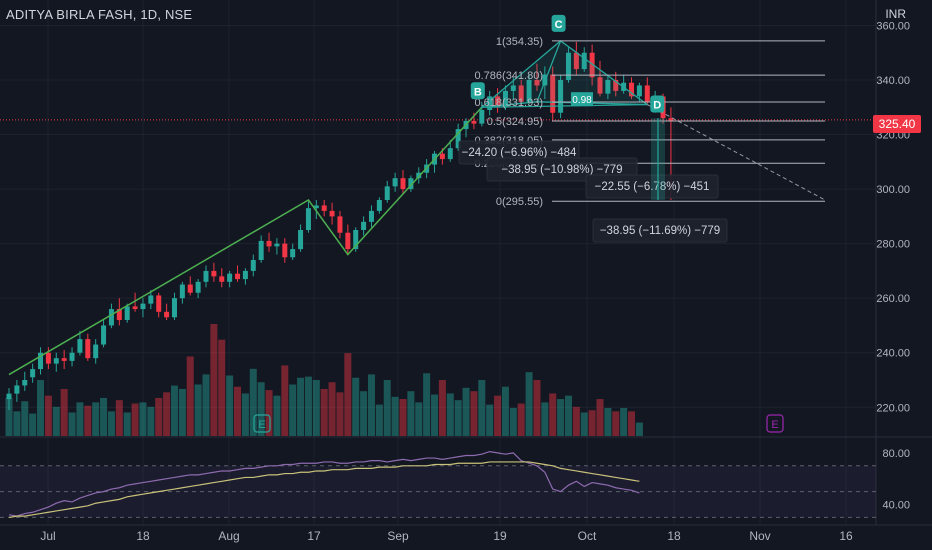 The image size is (932, 550). I want to click on price-tick-label: 240.00, so click(893, 354).